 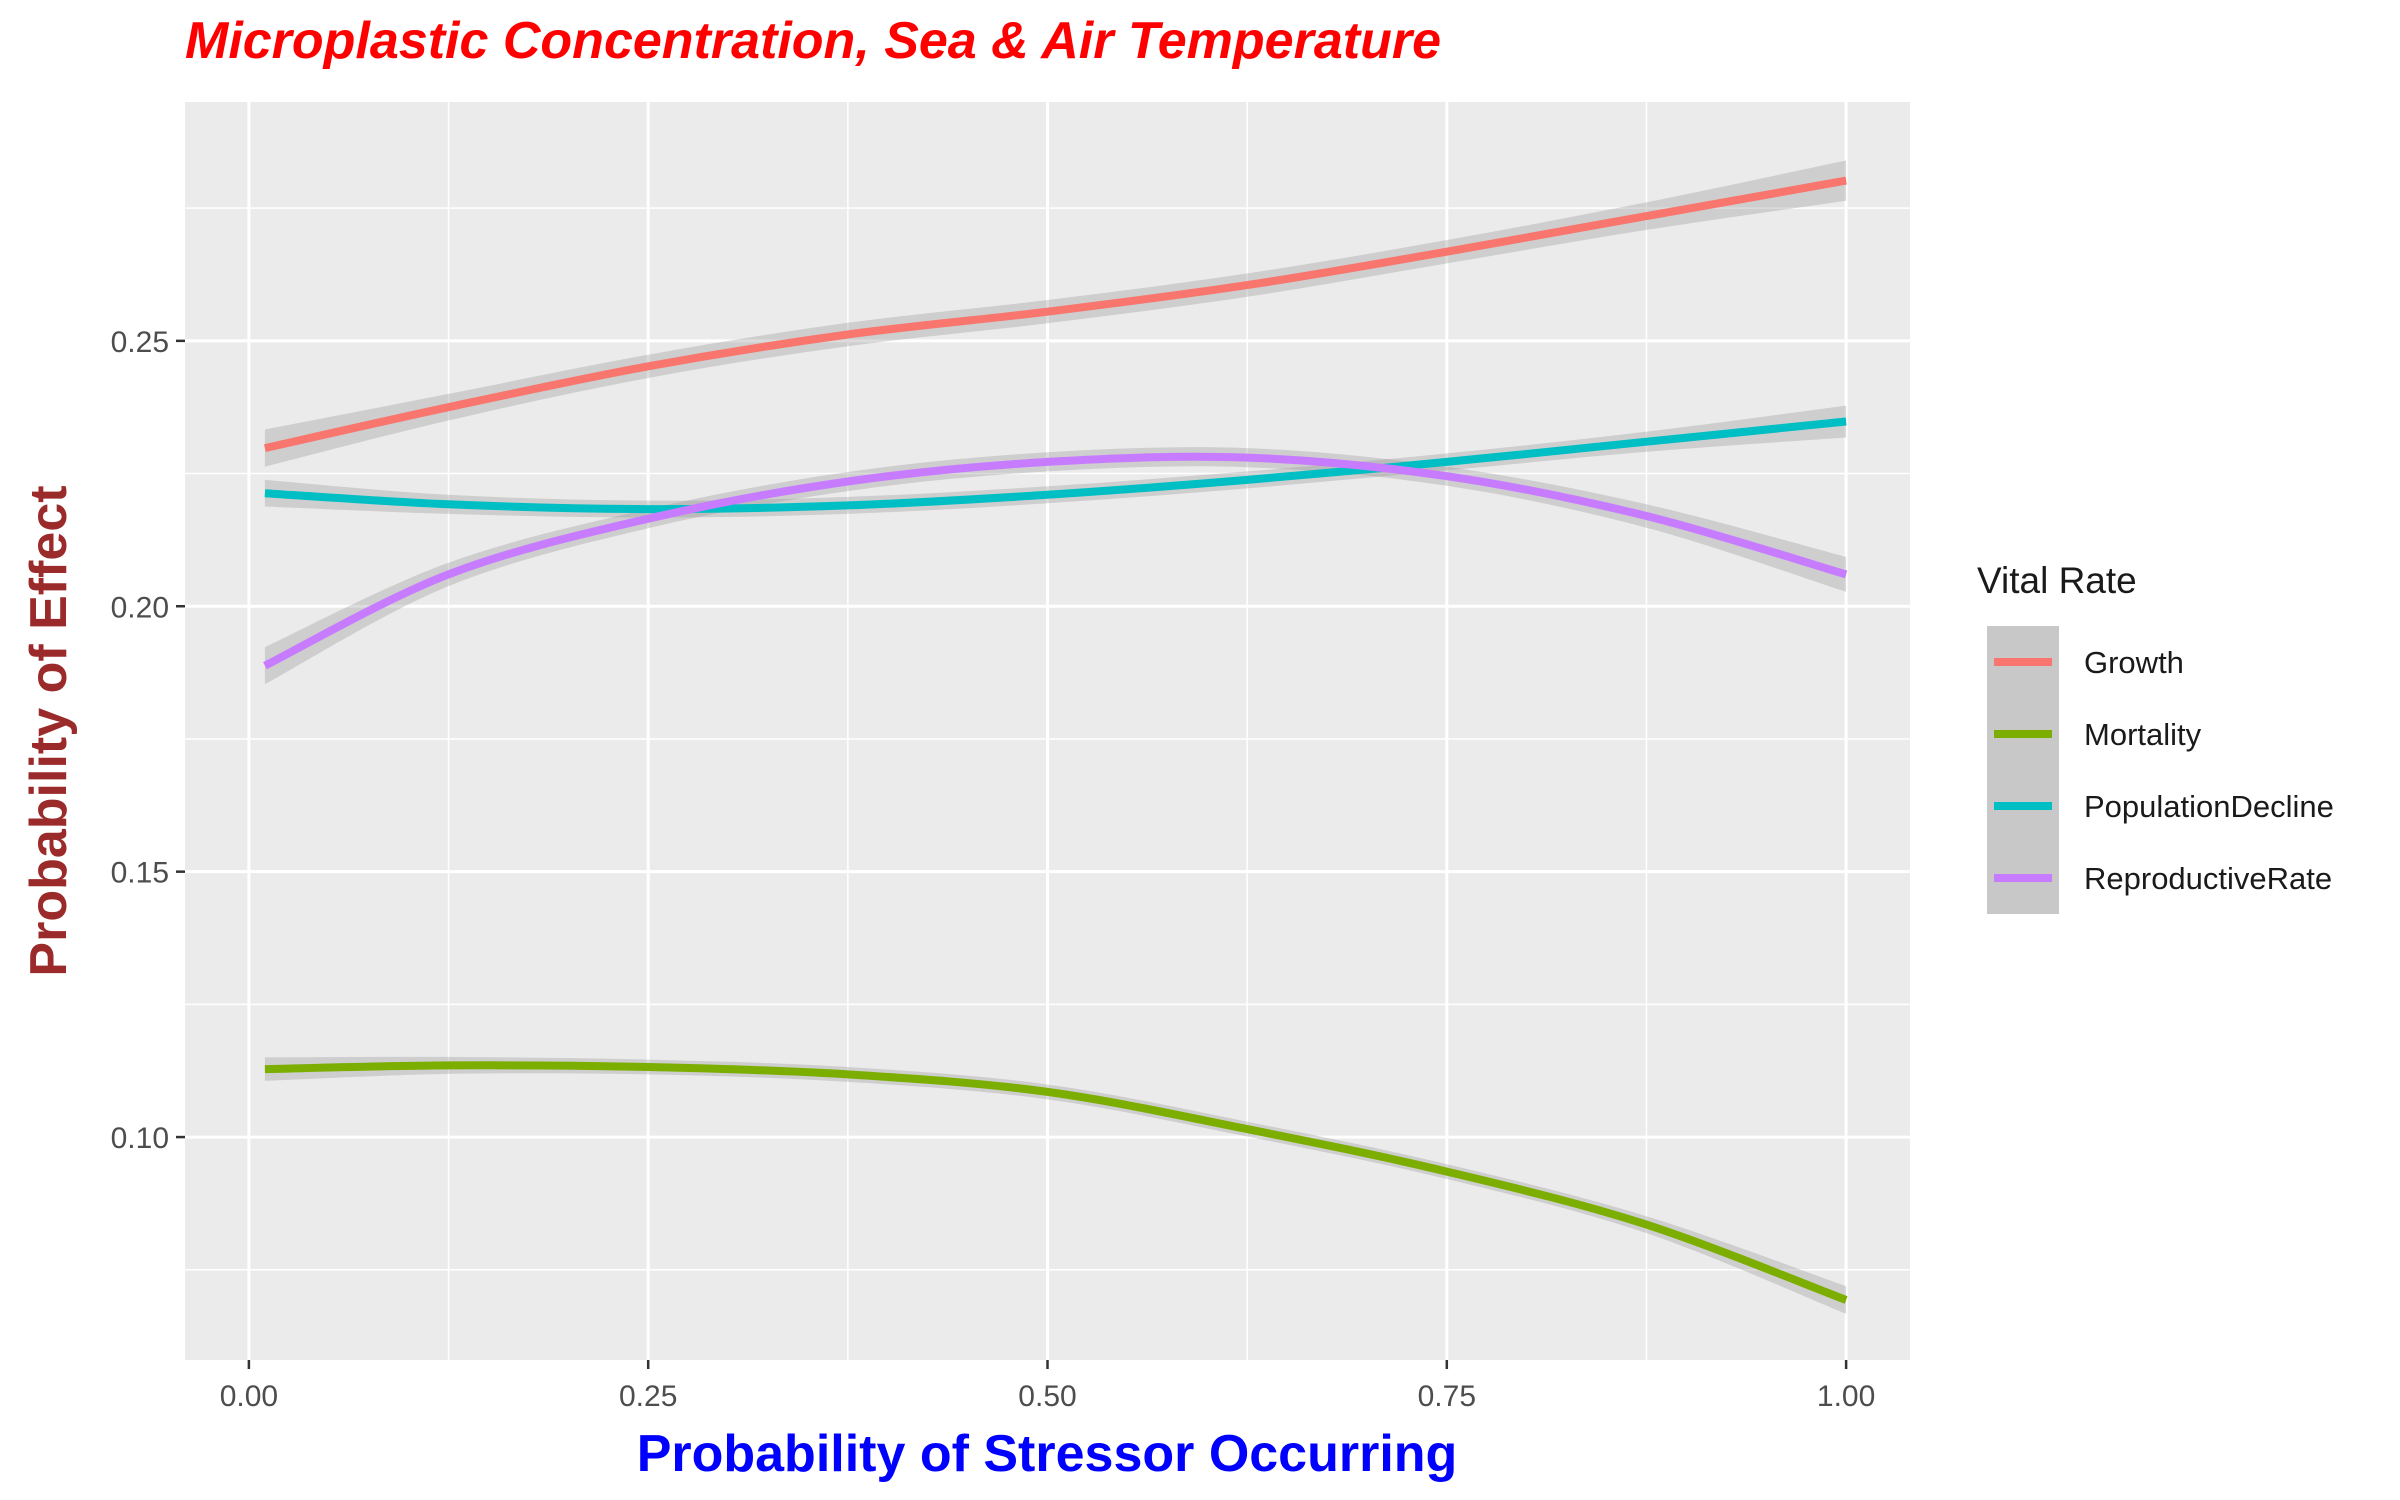 I want to click on y-tick-label: 0.25, so click(x=140, y=342).